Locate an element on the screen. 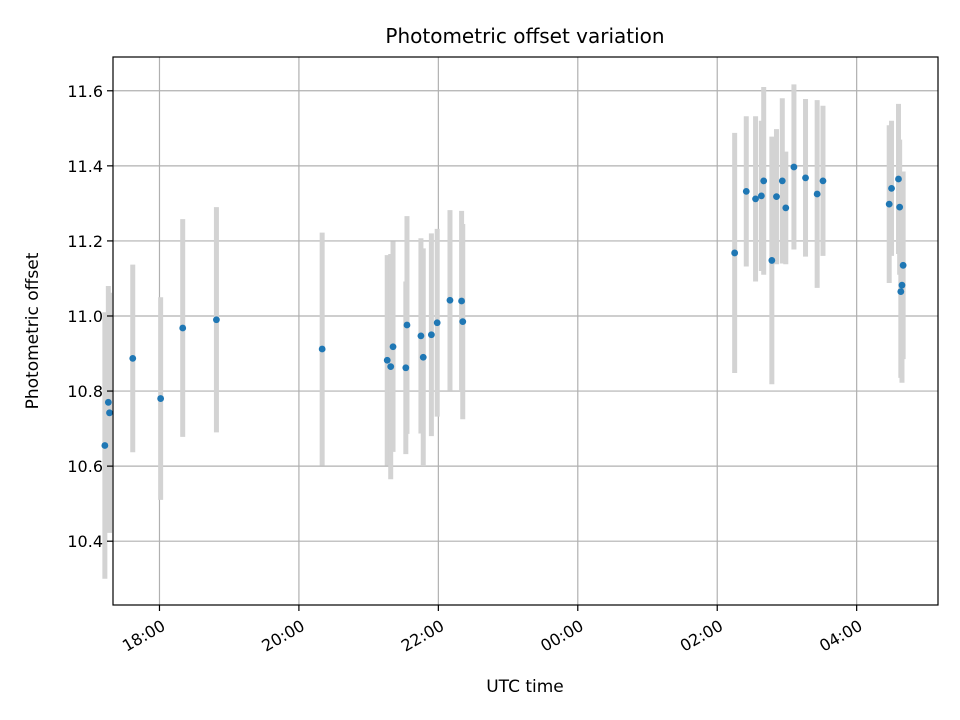 The width and height of the screenshot is (960, 720). x-axis: 18:00 20:00 22:00 00:00 02:00 04:00 is located at coordinates (492, 630).